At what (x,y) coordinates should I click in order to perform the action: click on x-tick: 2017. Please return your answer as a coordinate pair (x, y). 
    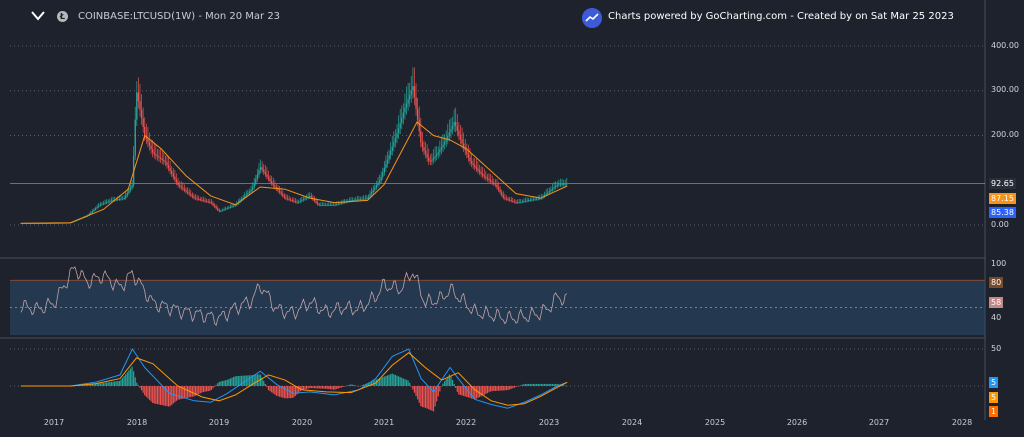
    Looking at the image, I should click on (54, 422).